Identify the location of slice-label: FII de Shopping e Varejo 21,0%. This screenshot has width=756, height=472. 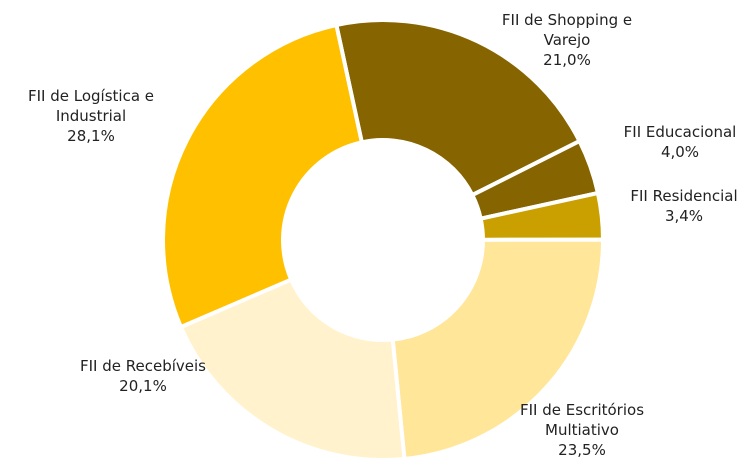
(567, 40).